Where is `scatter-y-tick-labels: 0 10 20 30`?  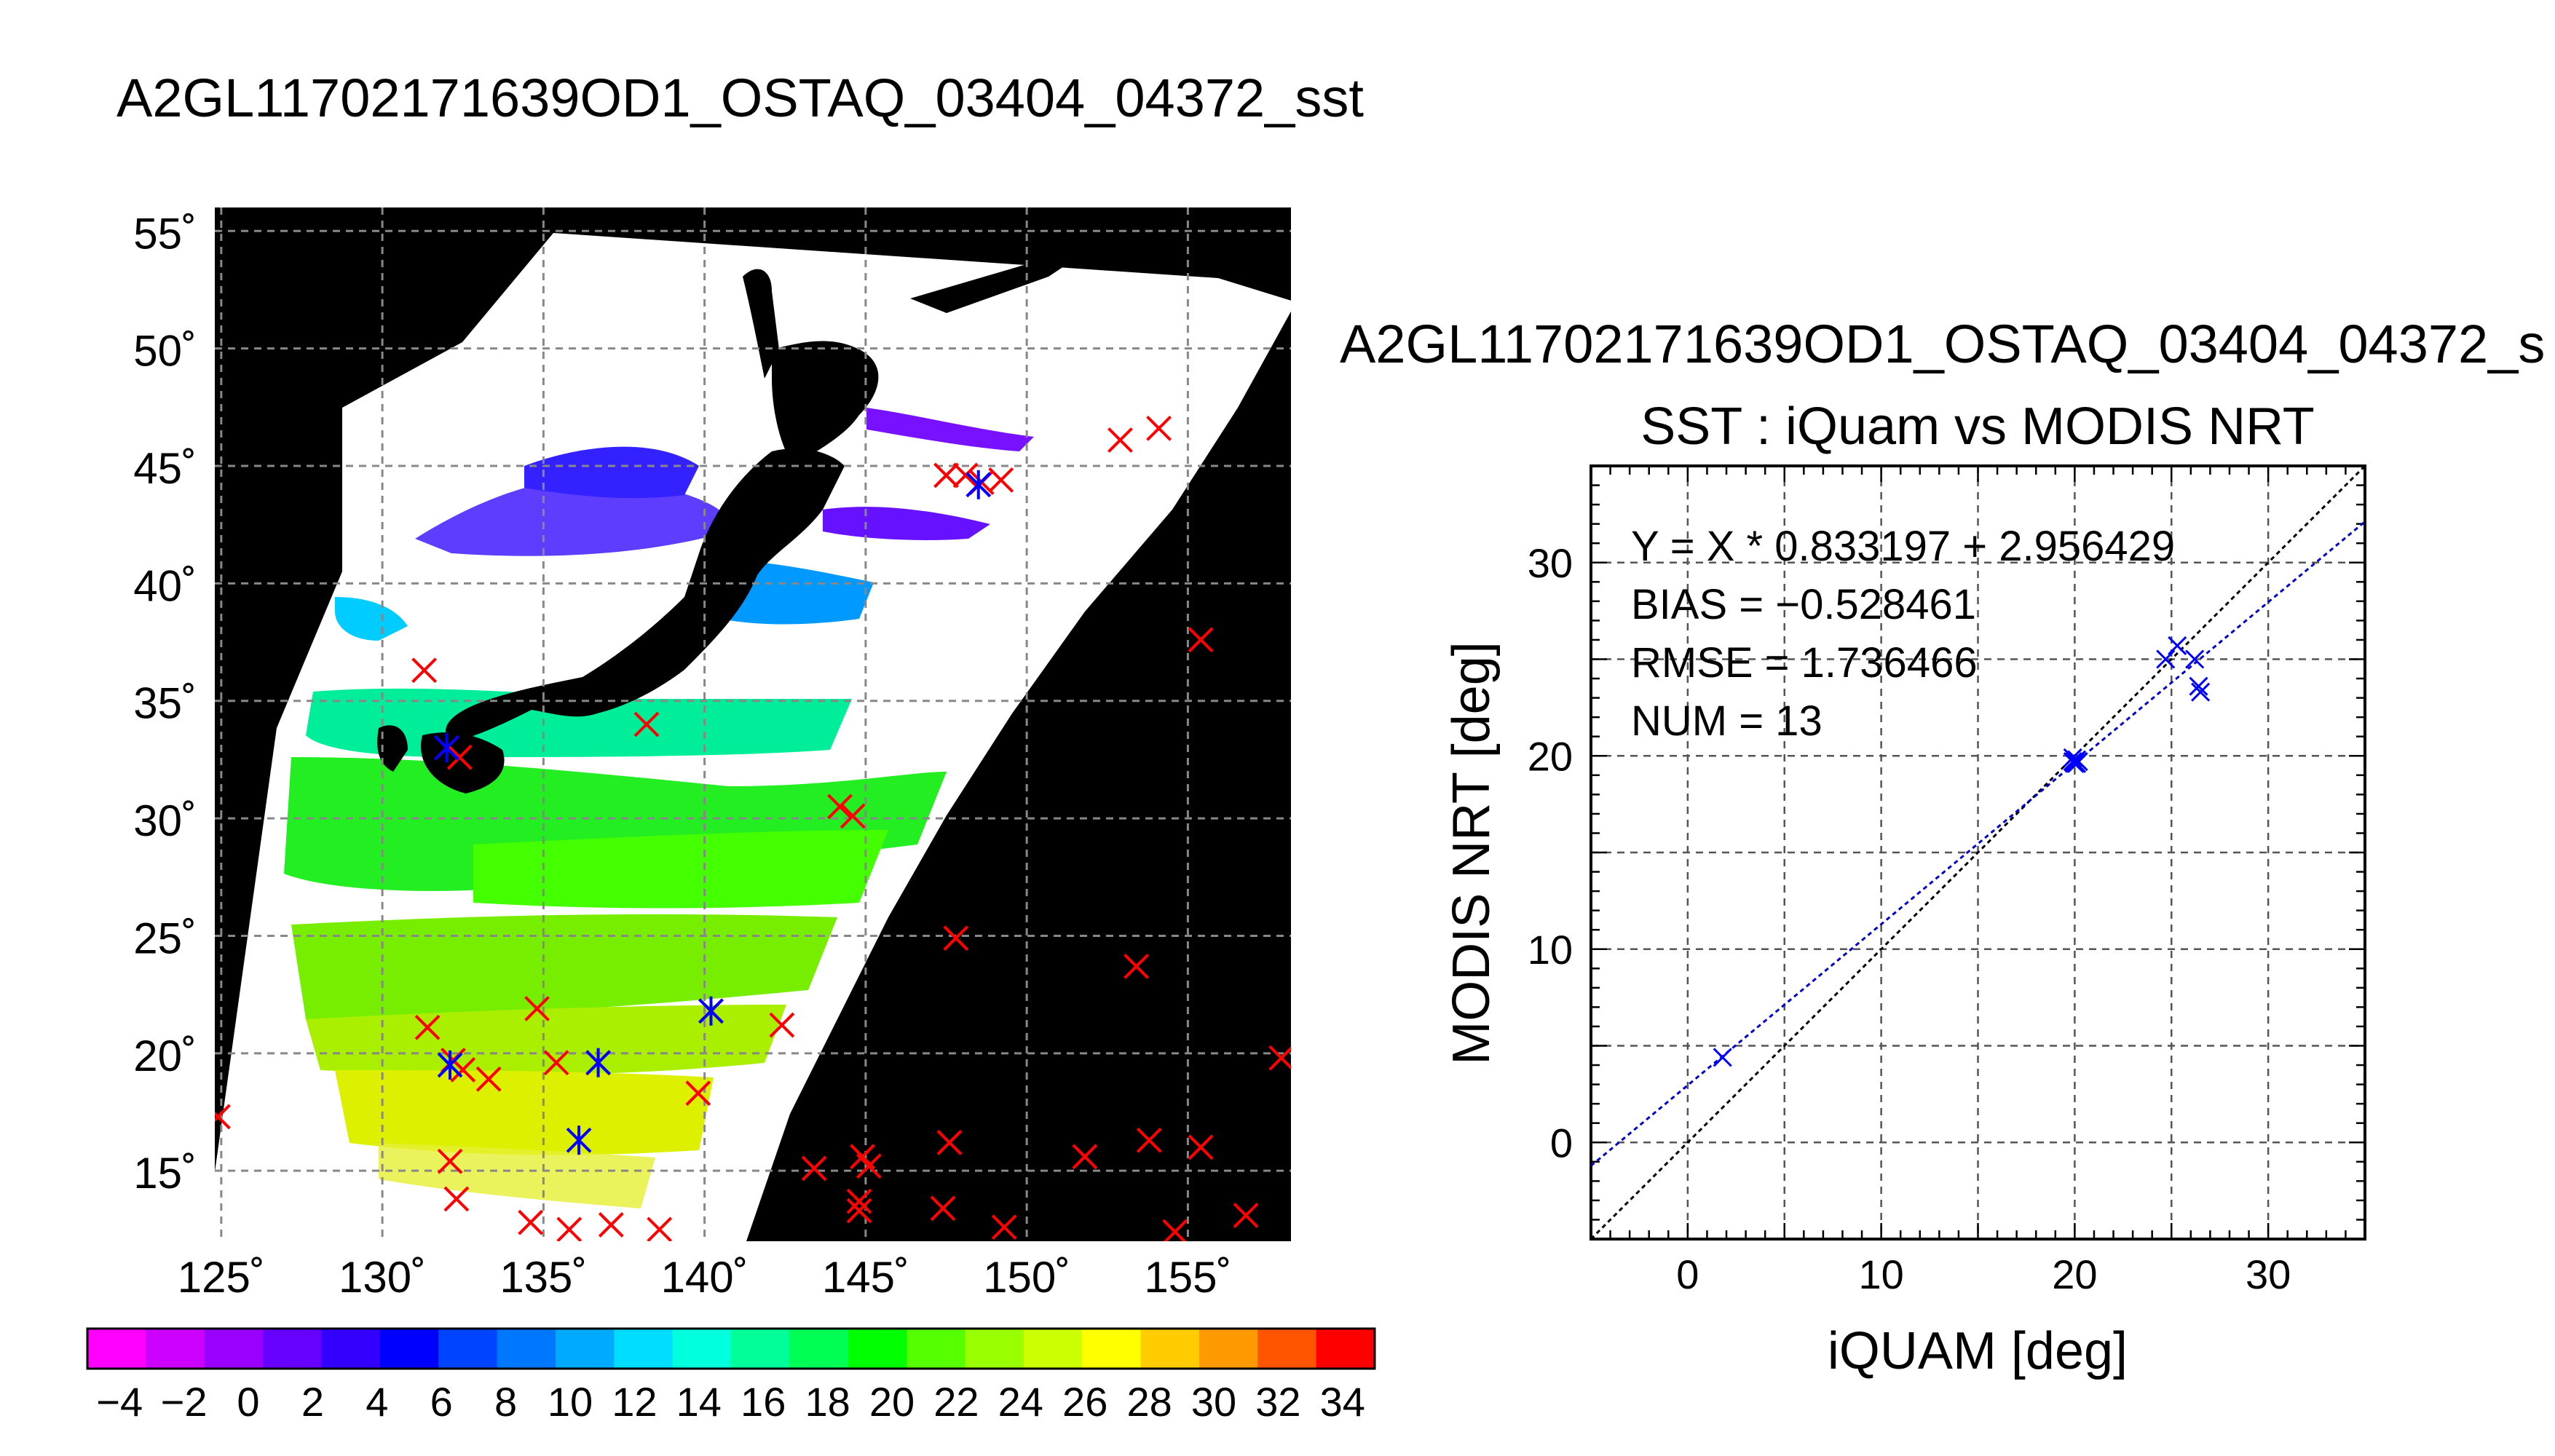 scatter-y-tick-labels: 0 10 20 30 is located at coordinates (1550, 853).